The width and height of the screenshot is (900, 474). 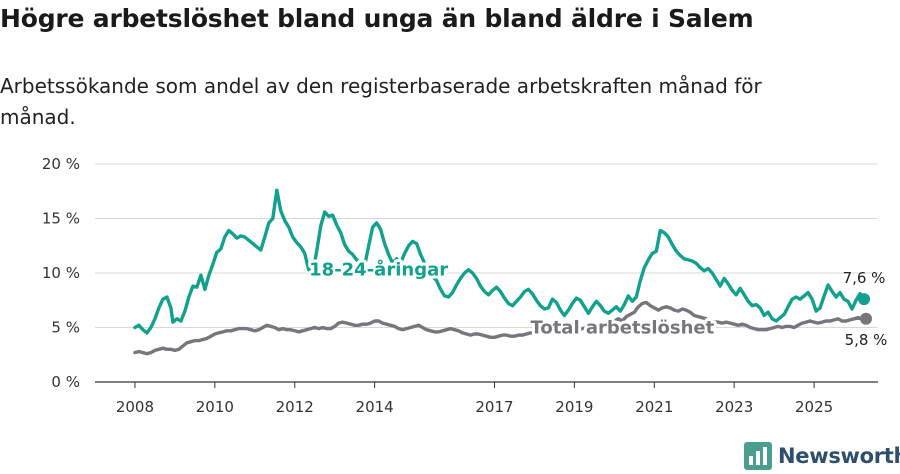 I want to click on y-tick-label: 15 %, so click(x=61, y=219).